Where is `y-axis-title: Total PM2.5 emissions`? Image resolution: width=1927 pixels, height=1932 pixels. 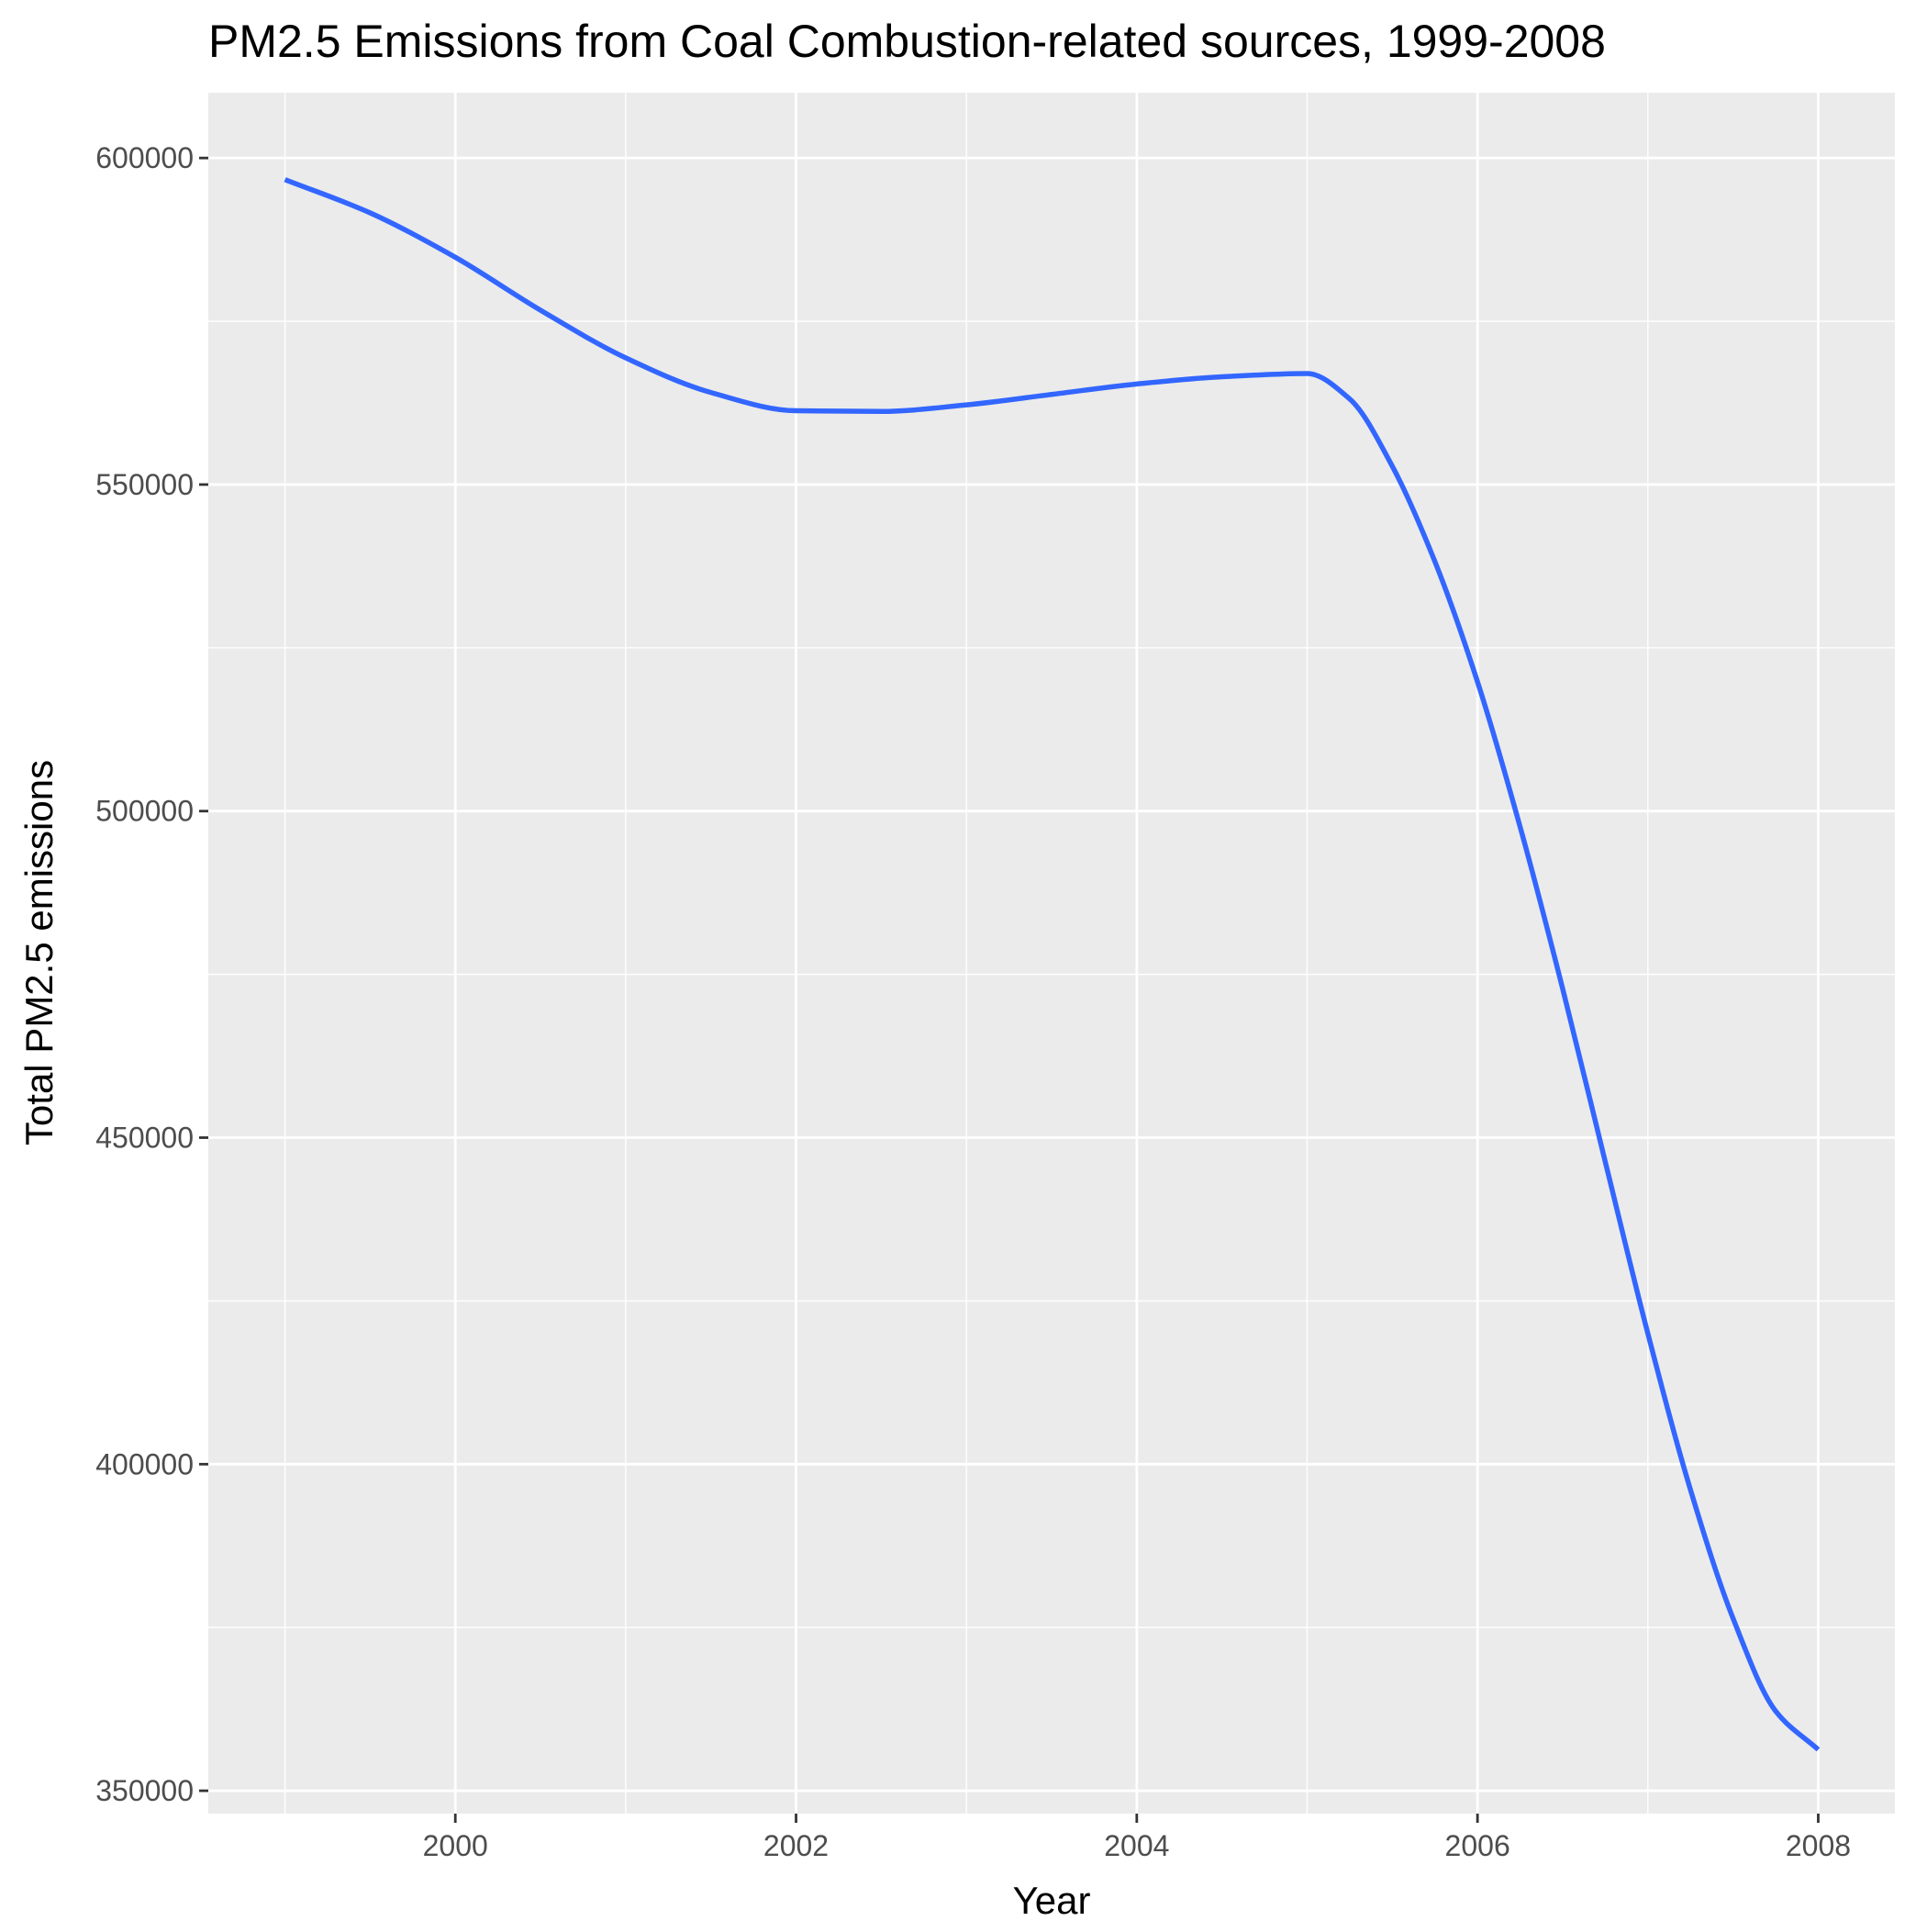
y-axis-title: Total PM2.5 emissions is located at coordinates (39, 952).